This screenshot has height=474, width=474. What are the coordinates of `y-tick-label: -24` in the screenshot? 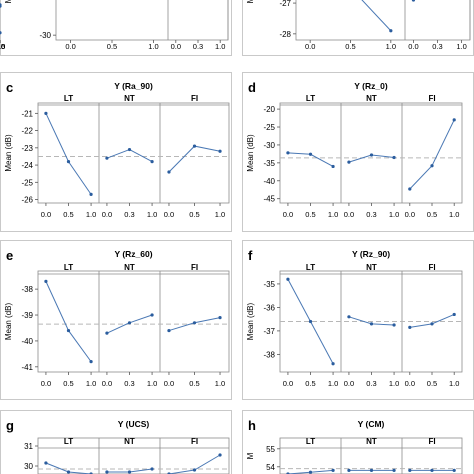 It's located at (27, 165).